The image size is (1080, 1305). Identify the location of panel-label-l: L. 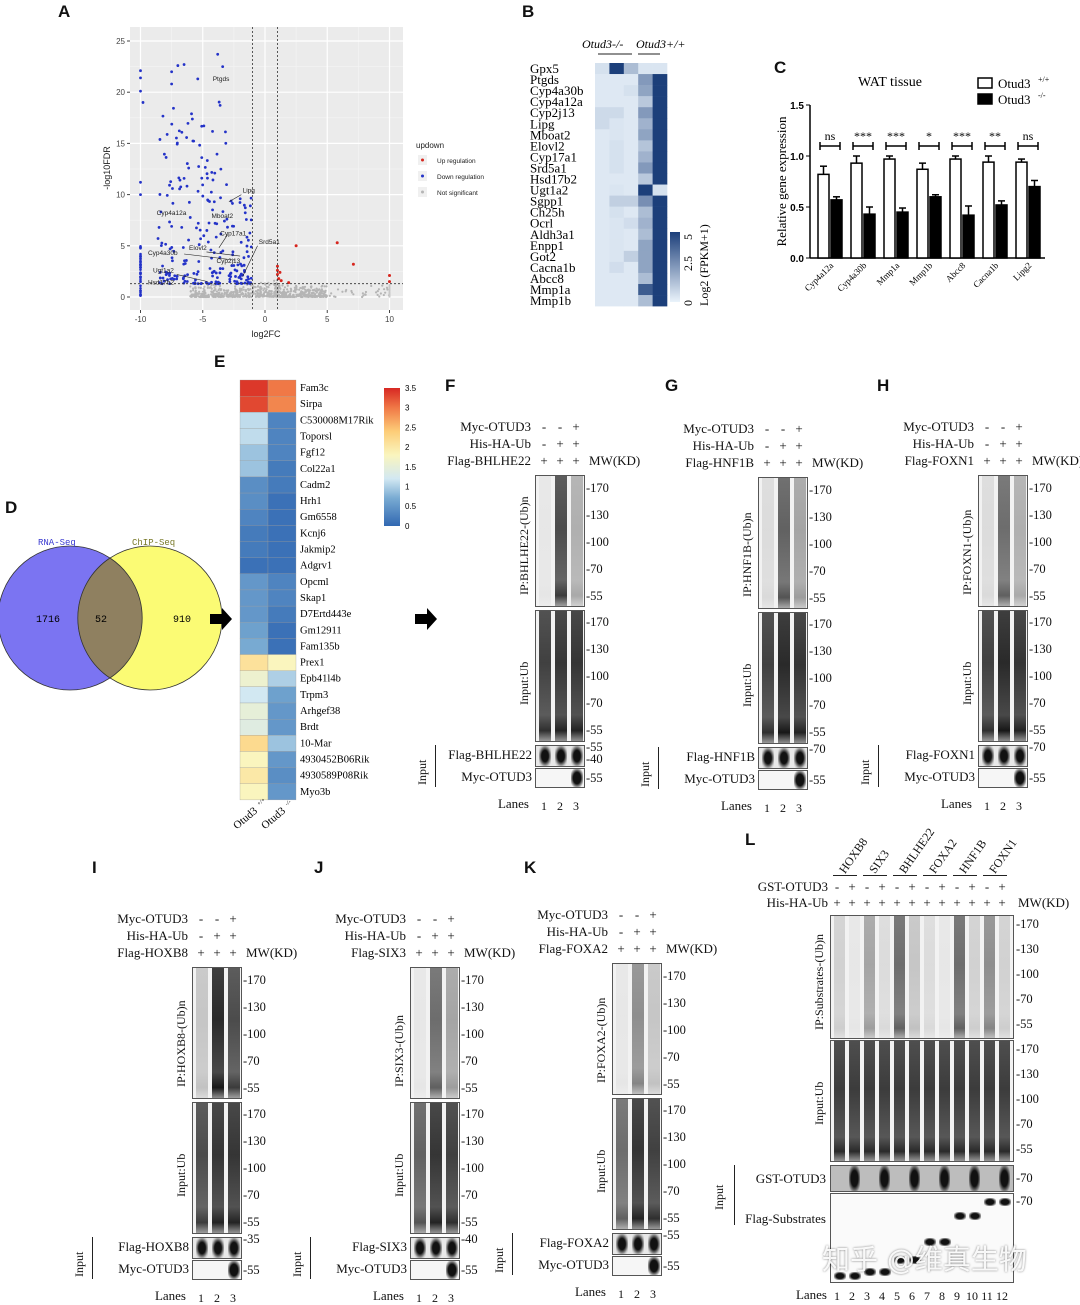
(750, 839).